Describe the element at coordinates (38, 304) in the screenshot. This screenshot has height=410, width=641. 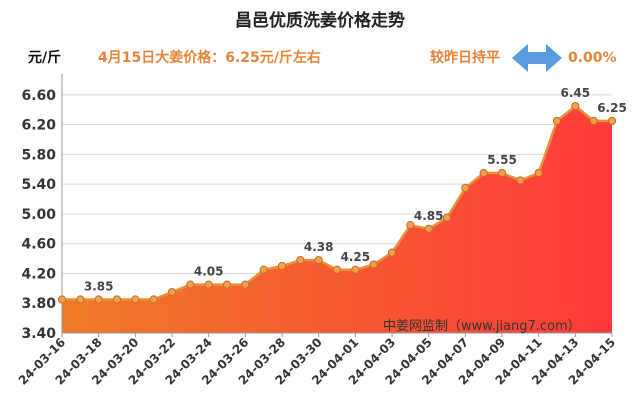
I see `y-tick-label: 3.80` at that location.